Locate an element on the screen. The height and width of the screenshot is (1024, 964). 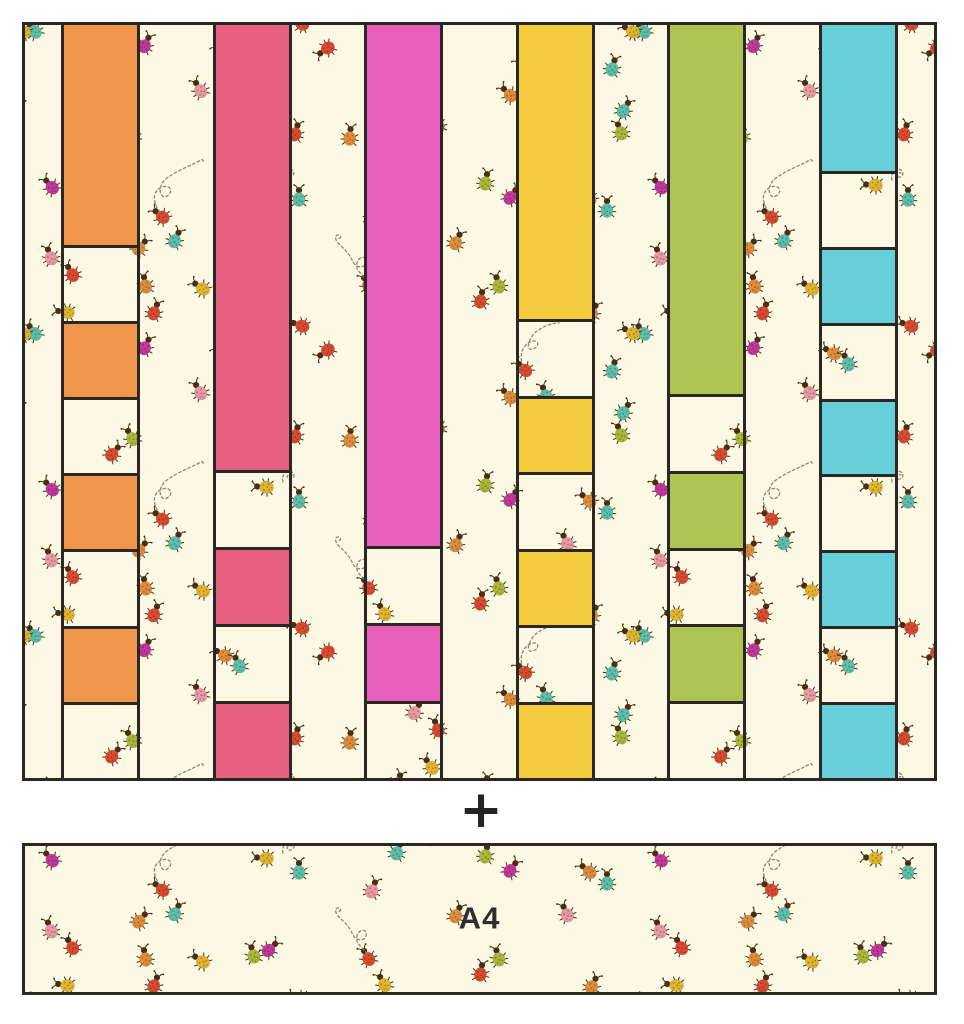
quilt-column-magenta-strip is located at coordinates (402, 401).